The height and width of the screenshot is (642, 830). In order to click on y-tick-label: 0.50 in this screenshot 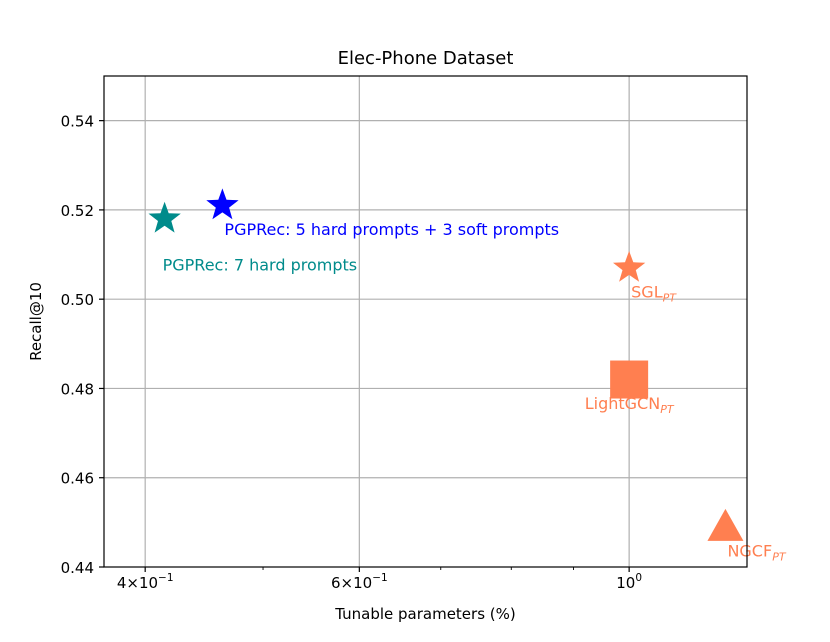, I will do `click(77, 300)`.